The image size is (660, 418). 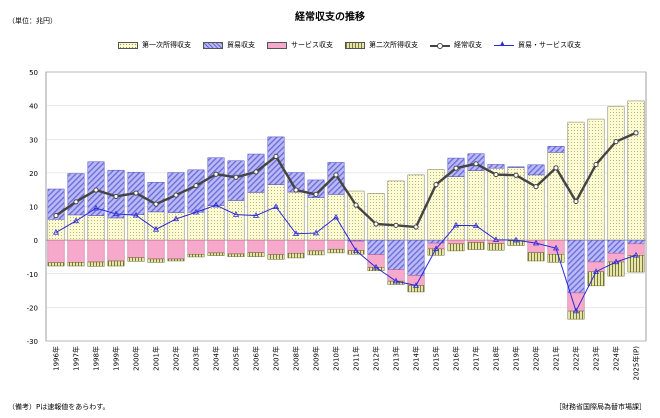 I want to click on x-tick-label: 2000年, so click(x=136, y=358).